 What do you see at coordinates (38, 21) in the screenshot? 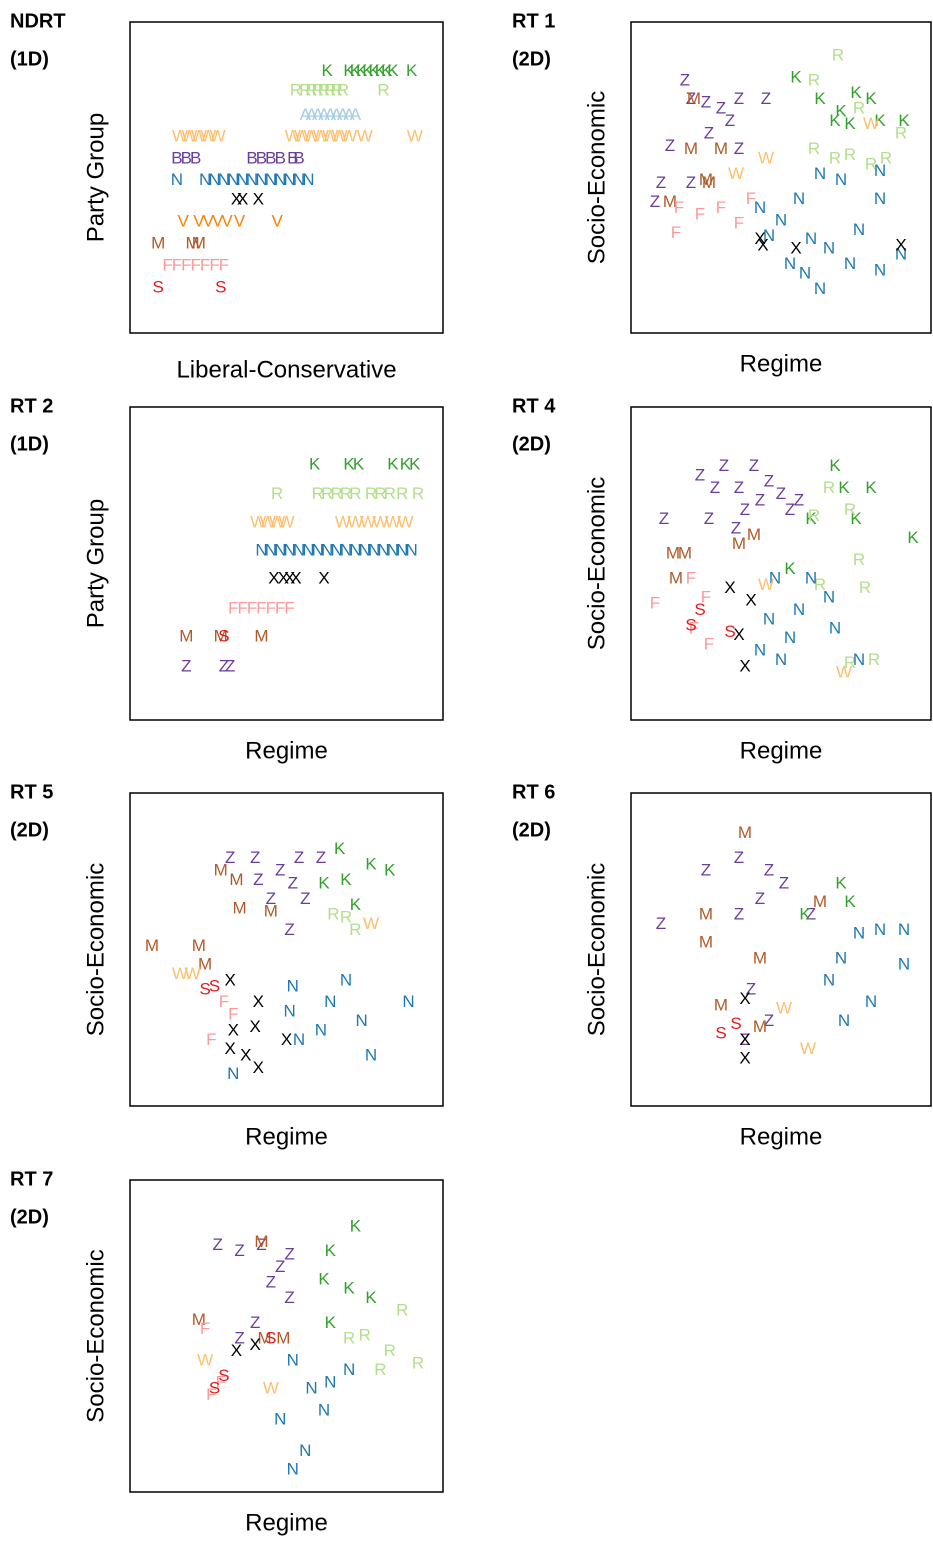
I see `panel-title: NDRT` at bounding box center [38, 21].